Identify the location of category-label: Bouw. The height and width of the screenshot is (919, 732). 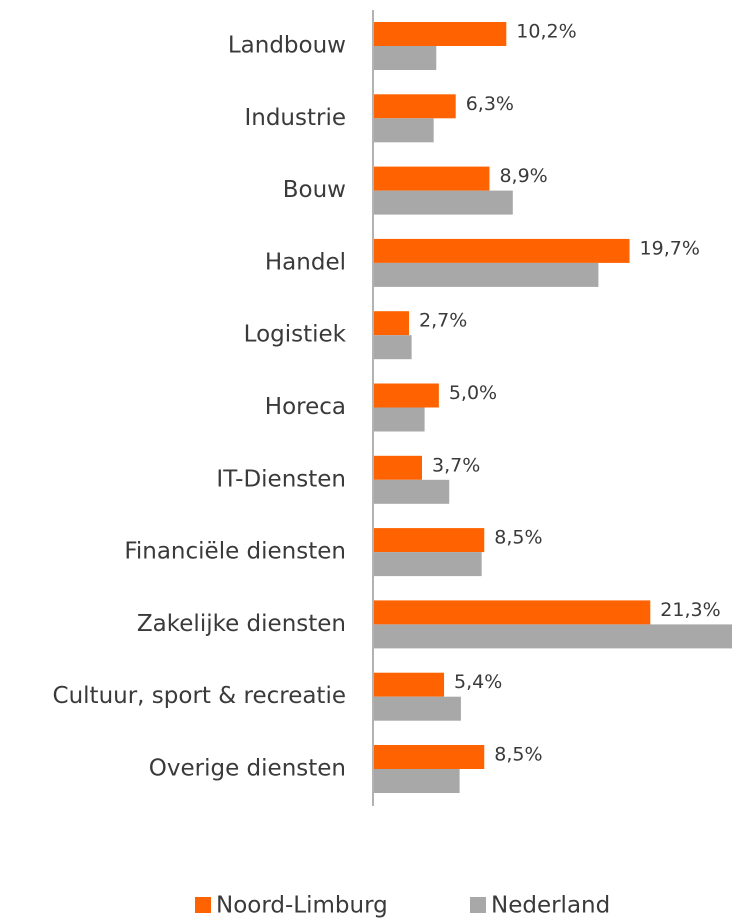
(314, 190).